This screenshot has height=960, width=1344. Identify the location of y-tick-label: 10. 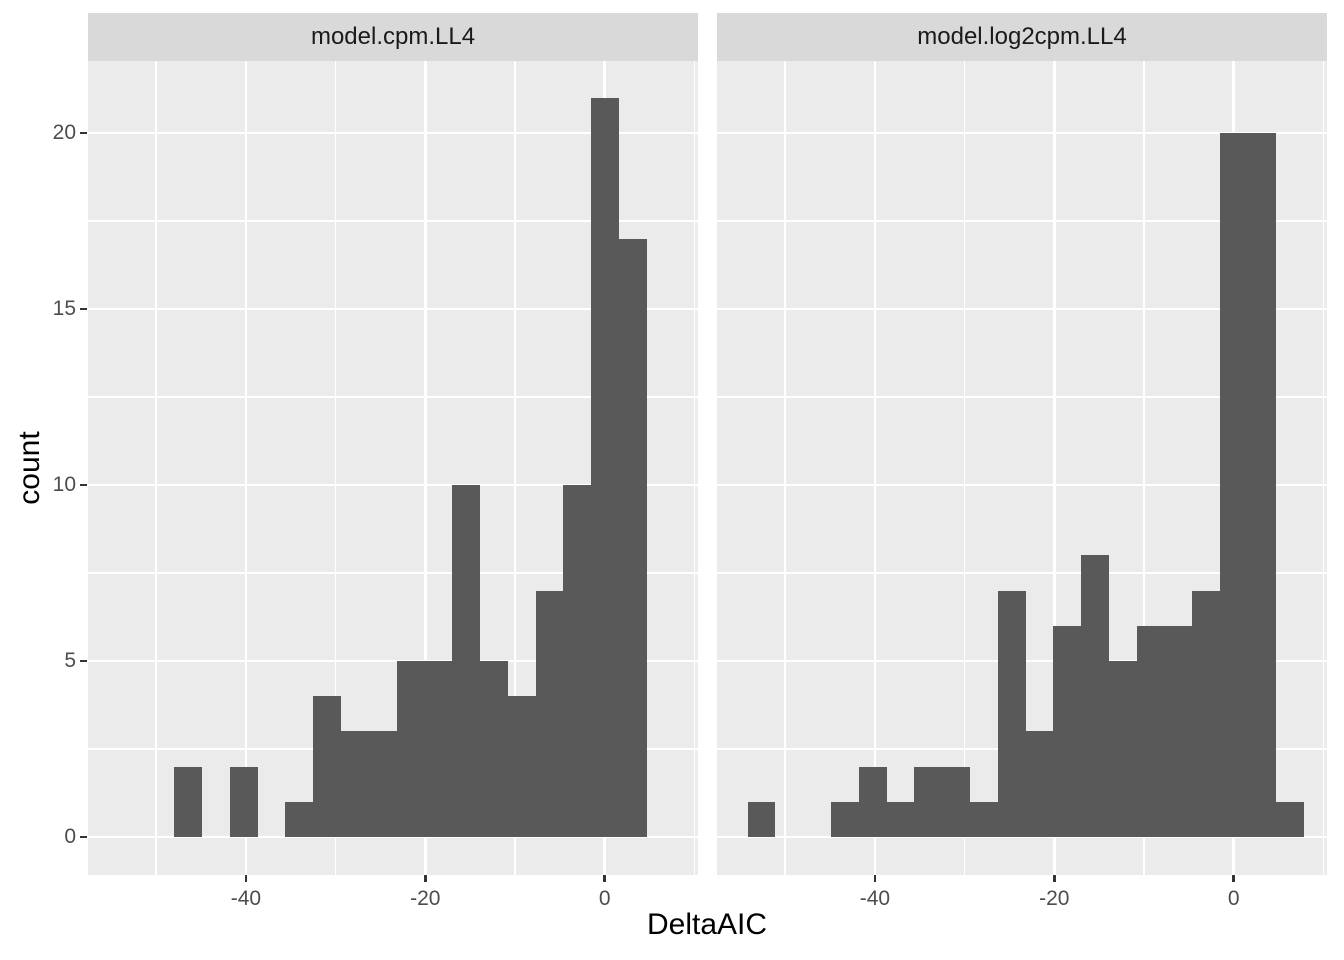
(64, 485).